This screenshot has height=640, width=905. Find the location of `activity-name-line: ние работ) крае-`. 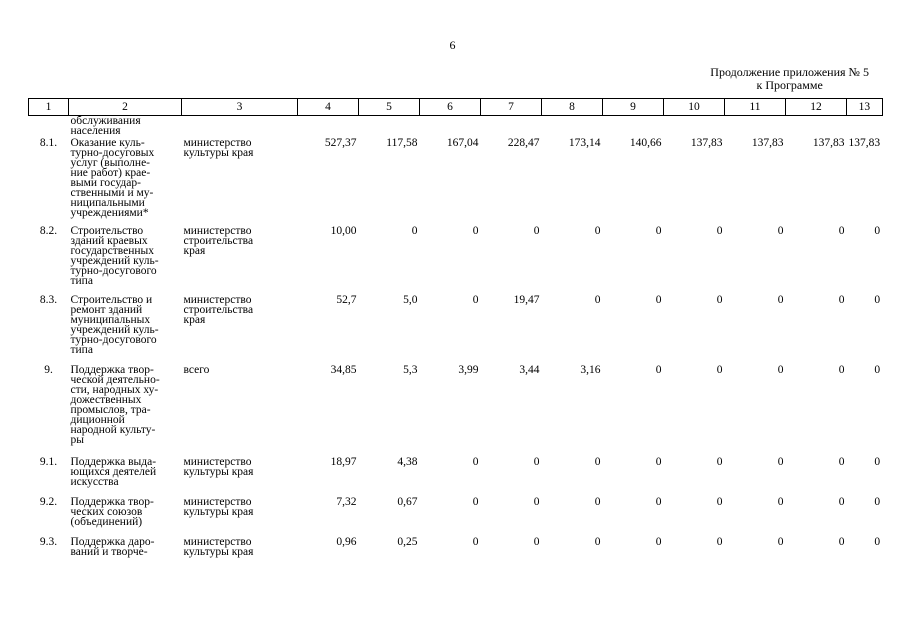

activity-name-line: ние работ) крае- is located at coordinates (110, 173).